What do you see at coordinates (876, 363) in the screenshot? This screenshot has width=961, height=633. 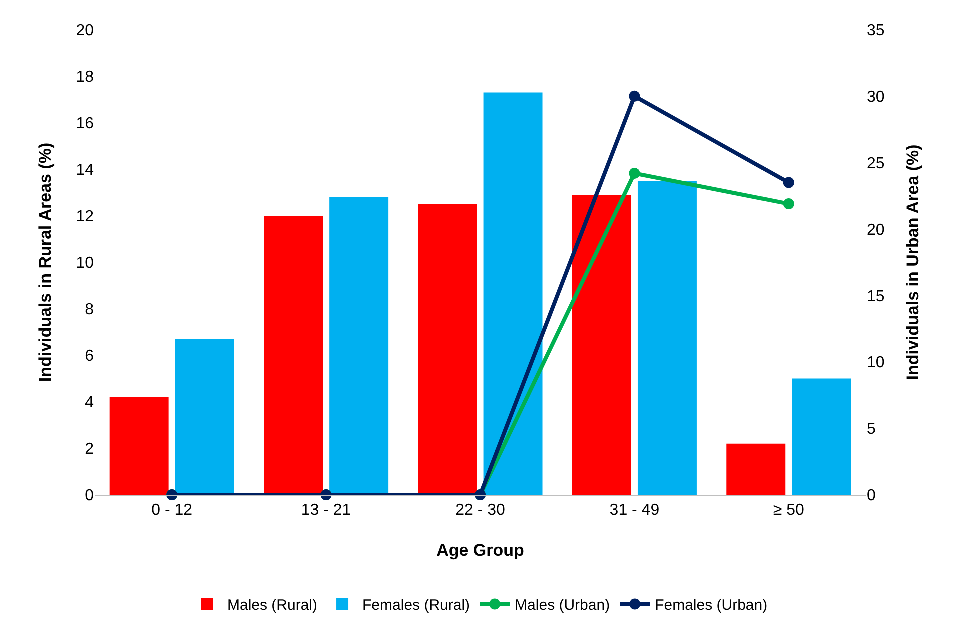 I see `y2-tick-label: 10` at bounding box center [876, 363].